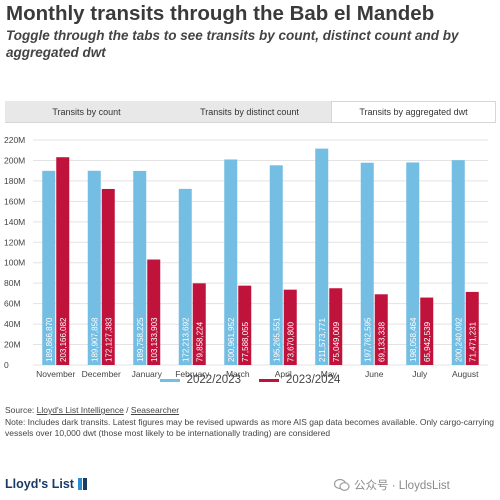 Image resolution: width=500 pixels, height=500 pixels. I want to click on legend-item-2023: 2023/2024, so click(299, 380).